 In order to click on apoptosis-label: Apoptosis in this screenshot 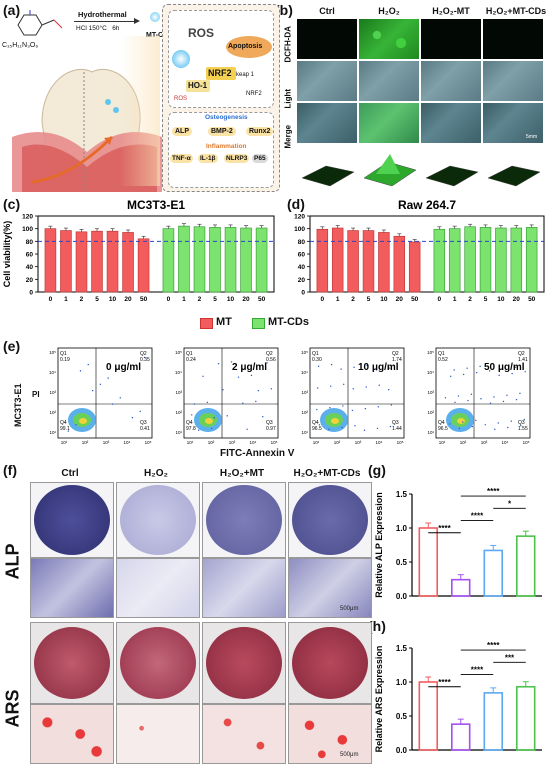, I will do `click(245, 46)`.